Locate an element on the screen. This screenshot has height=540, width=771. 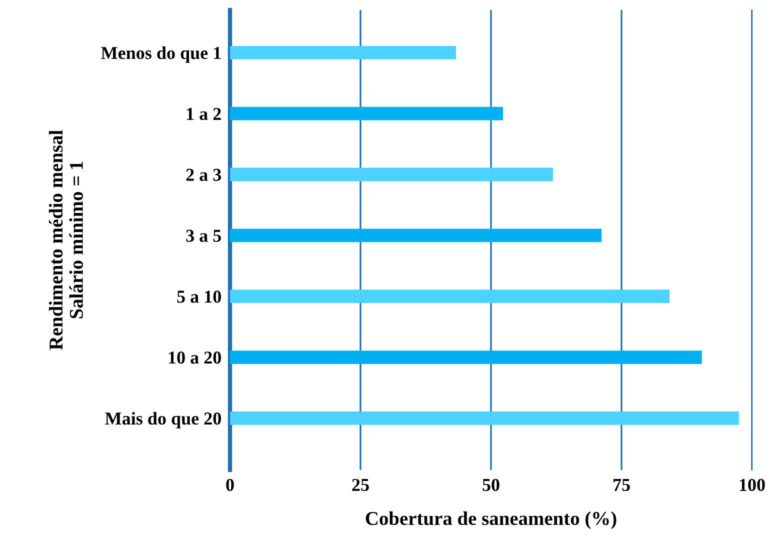
y-tick-label: 5 a 10 is located at coordinates (199, 296).